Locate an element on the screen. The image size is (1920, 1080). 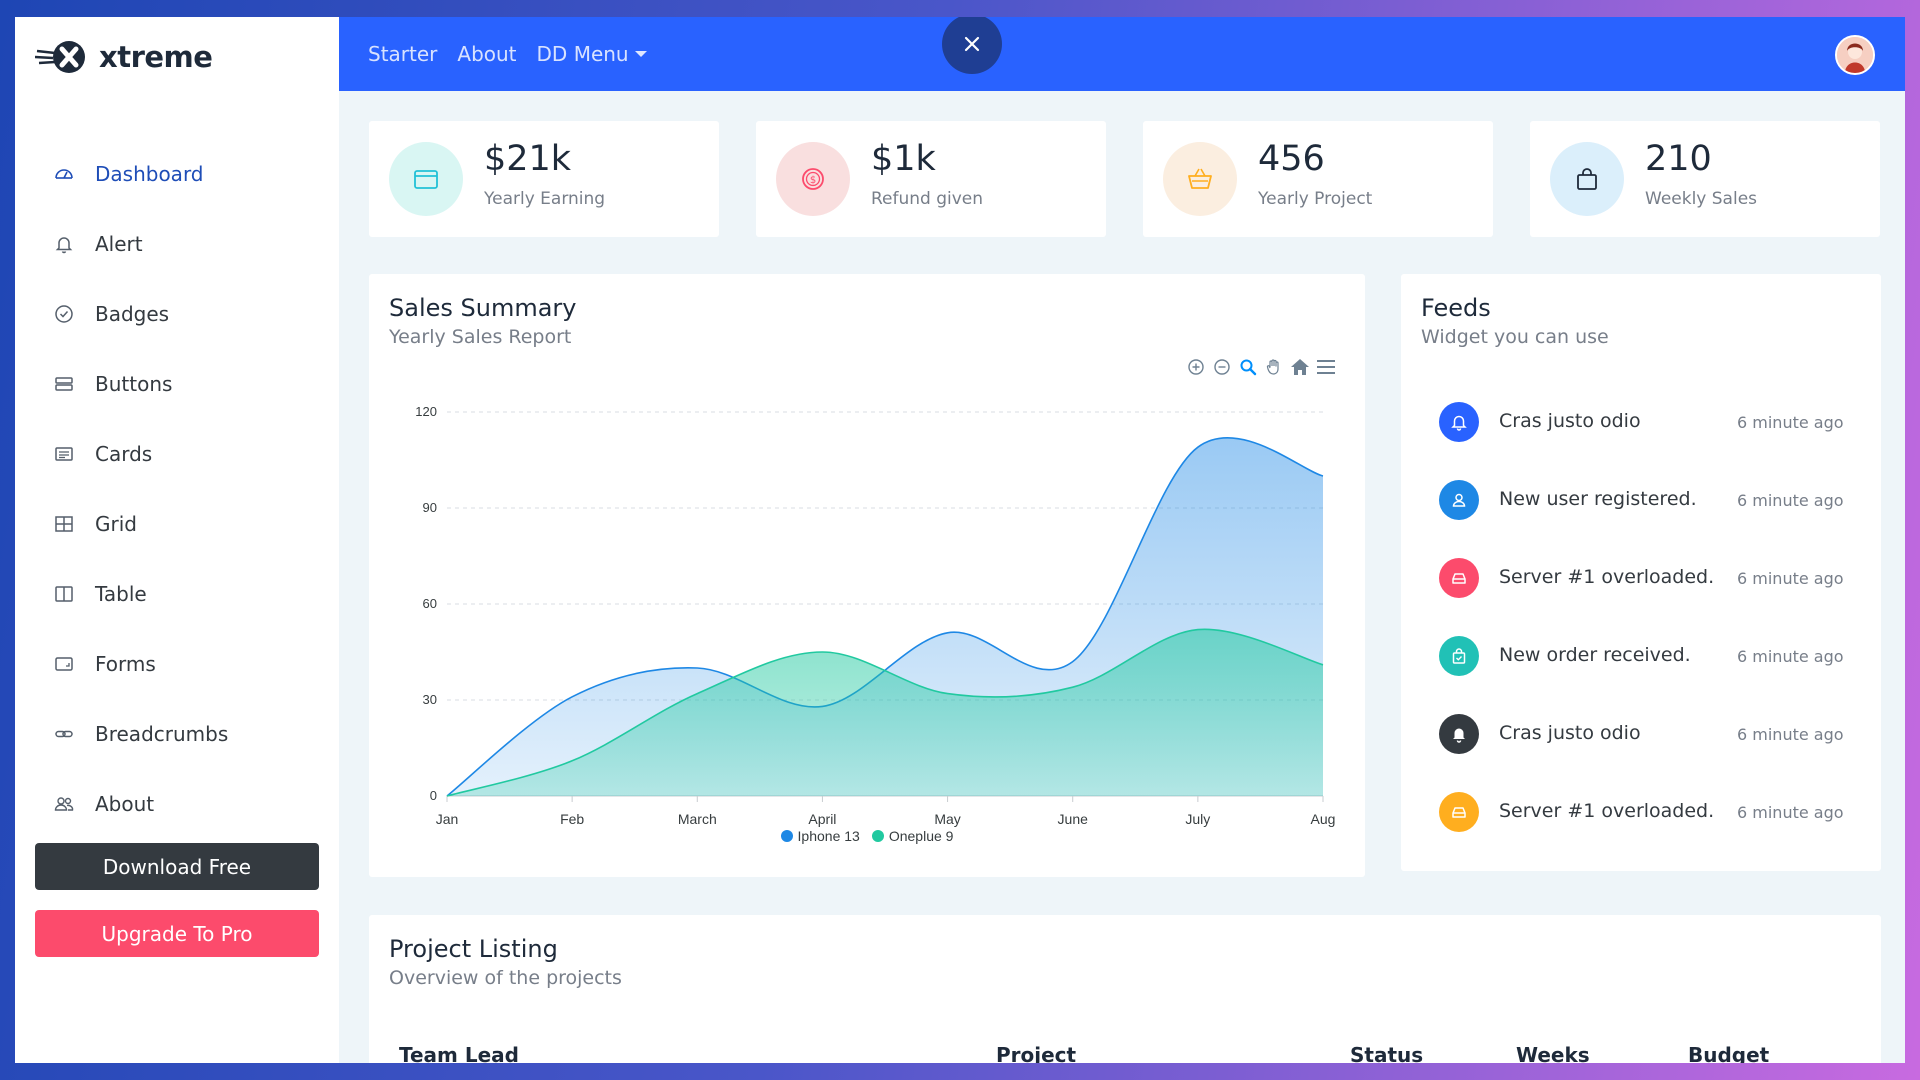
sidebar-item-dashboard: Dashboard is located at coordinates (177, 174).